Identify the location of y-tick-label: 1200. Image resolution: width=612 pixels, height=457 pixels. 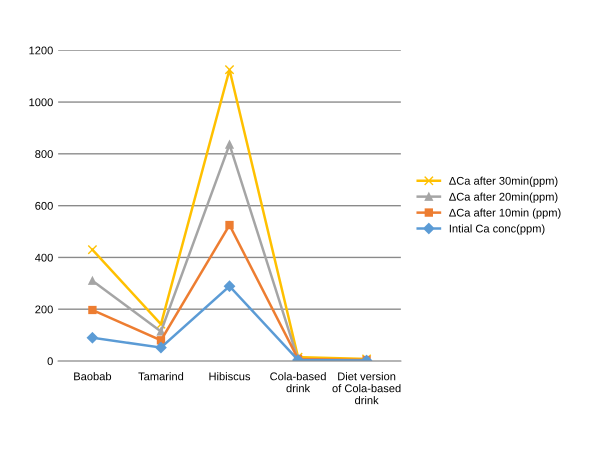
(41, 50).